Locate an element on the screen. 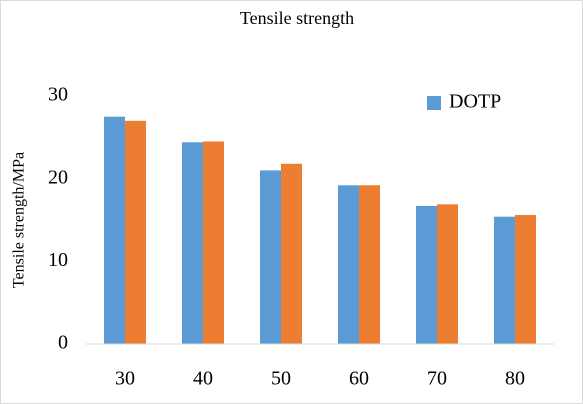  y-tick-label: 0 is located at coordinates (63, 343).